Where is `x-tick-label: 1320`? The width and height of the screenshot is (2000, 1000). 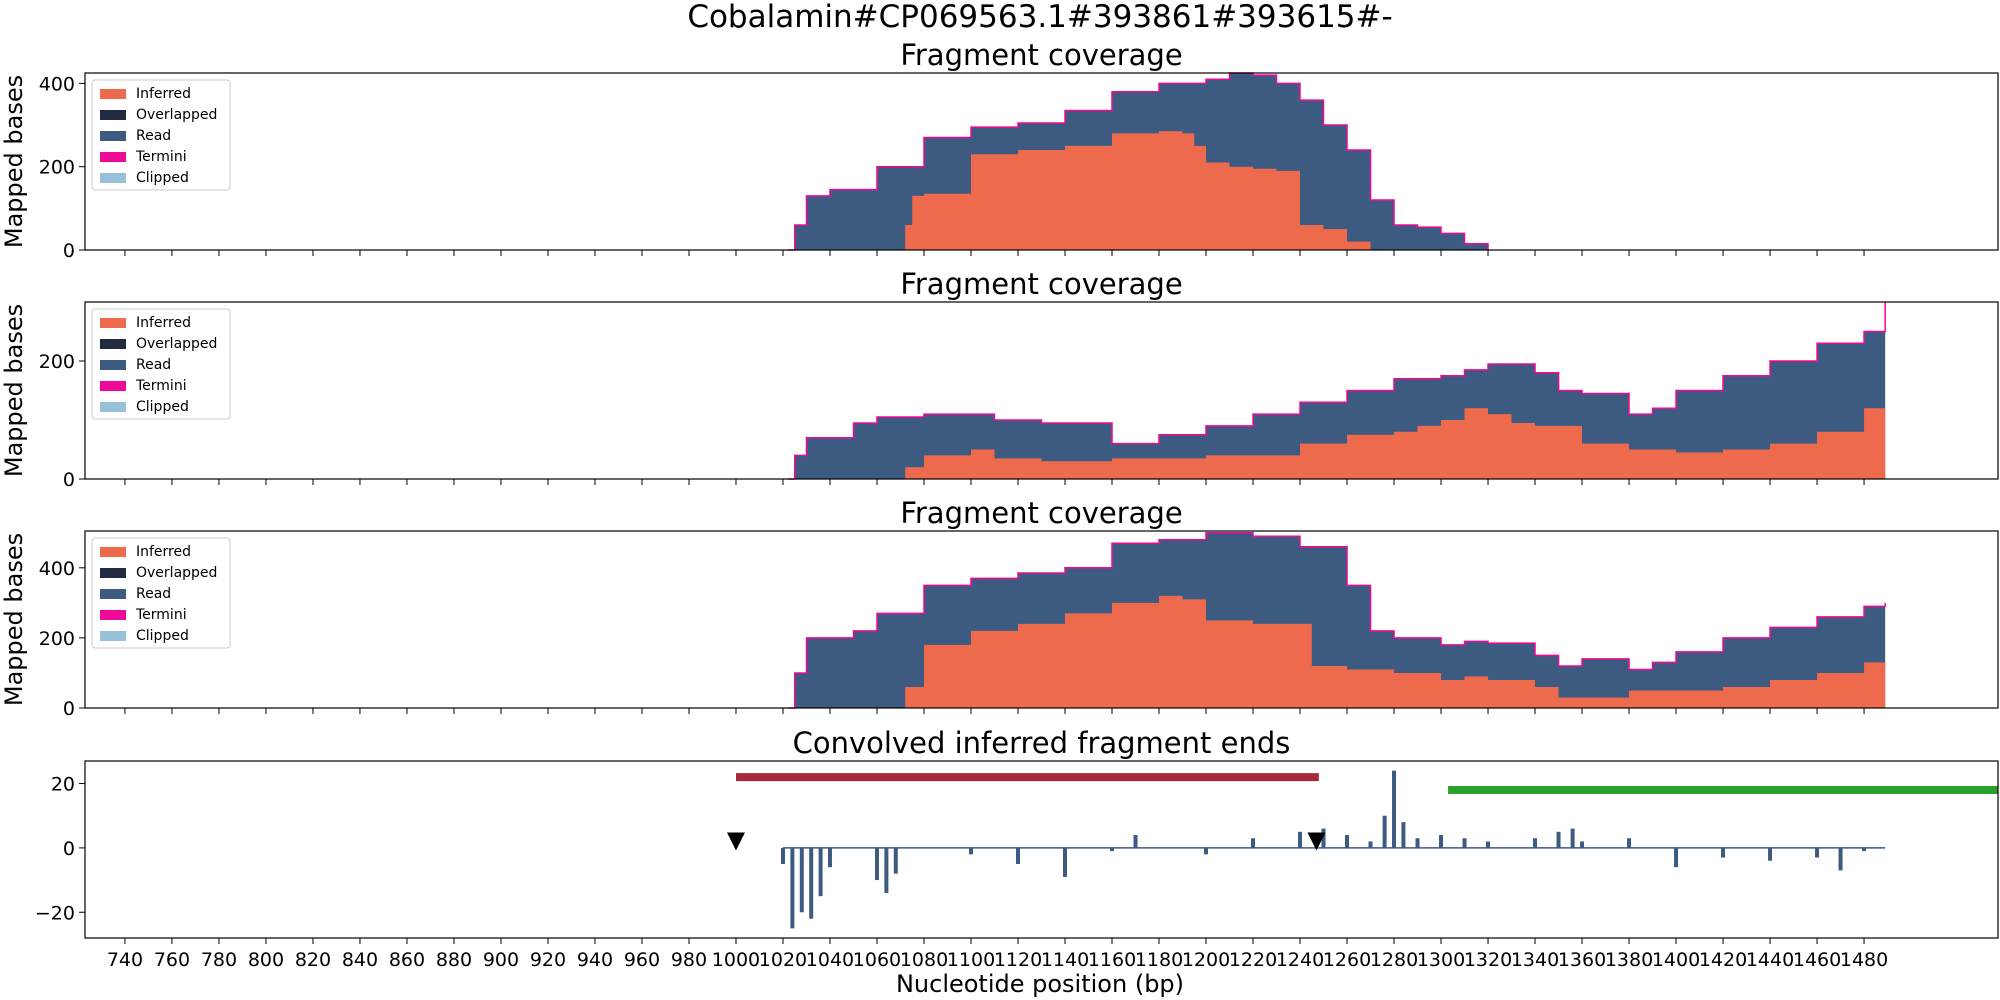
x-tick-label: 1320 is located at coordinates (1488, 960).